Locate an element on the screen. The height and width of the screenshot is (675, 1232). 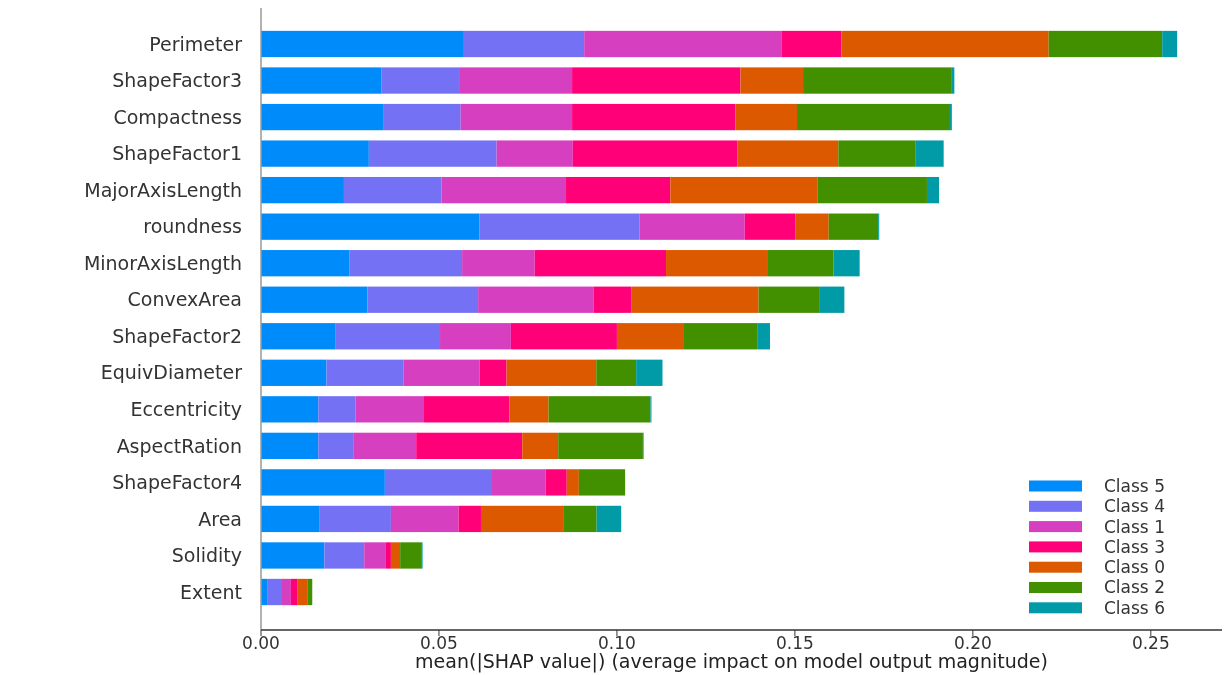
legend-label: Class 0 is located at coordinates (1134, 567).